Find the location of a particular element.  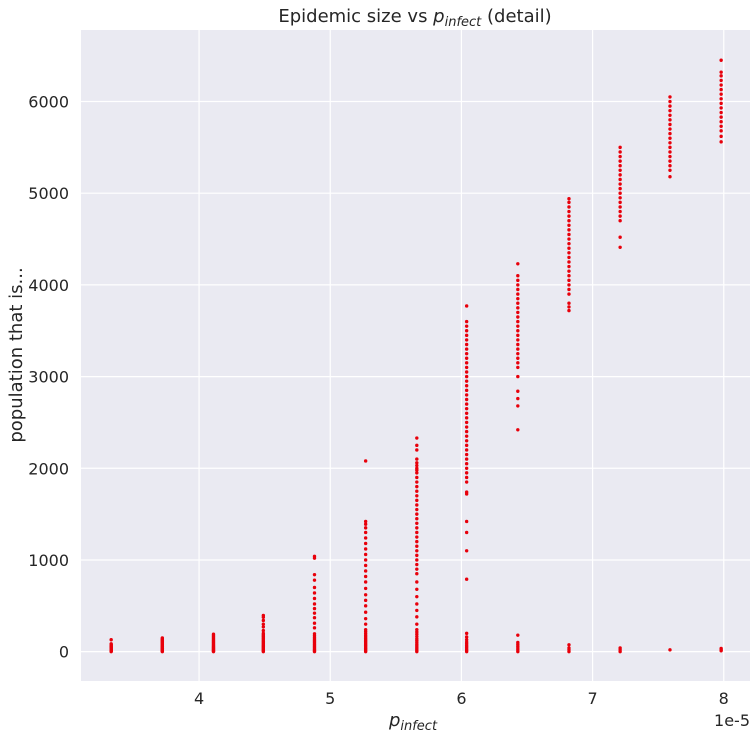

x-axis-label: pinfect is located at coordinates (413, 722).